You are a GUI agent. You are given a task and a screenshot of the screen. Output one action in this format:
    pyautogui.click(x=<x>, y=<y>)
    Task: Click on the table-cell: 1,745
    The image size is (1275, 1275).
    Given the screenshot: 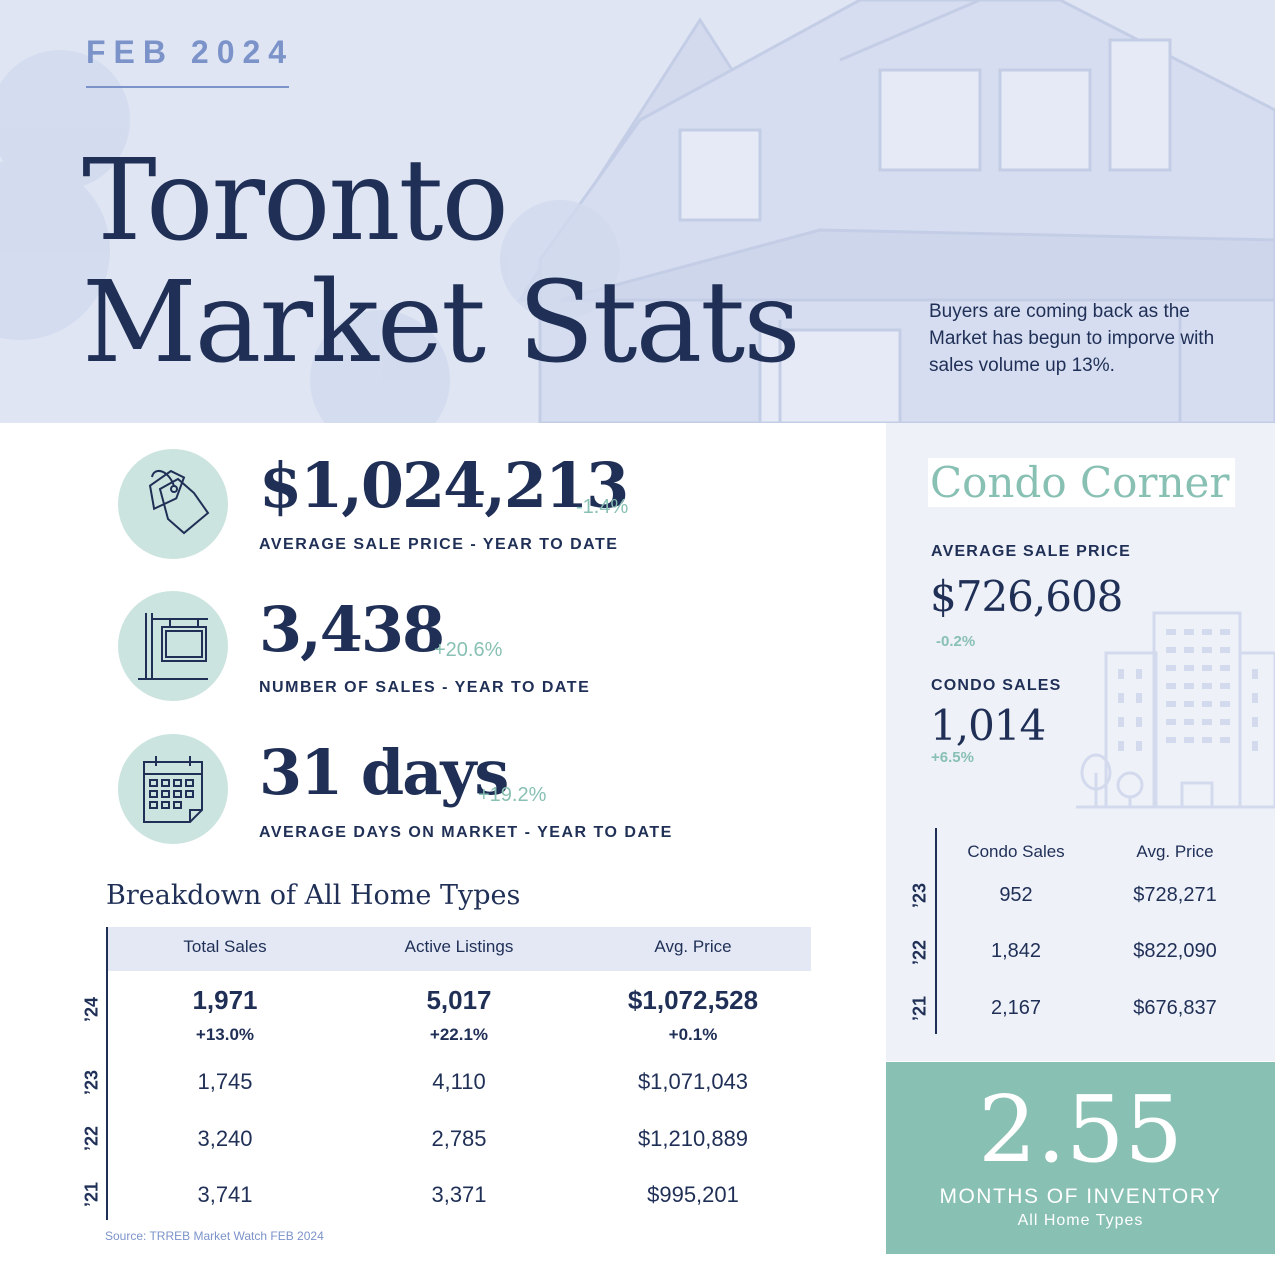 What is the action you would take?
    pyautogui.click(x=225, y=1081)
    